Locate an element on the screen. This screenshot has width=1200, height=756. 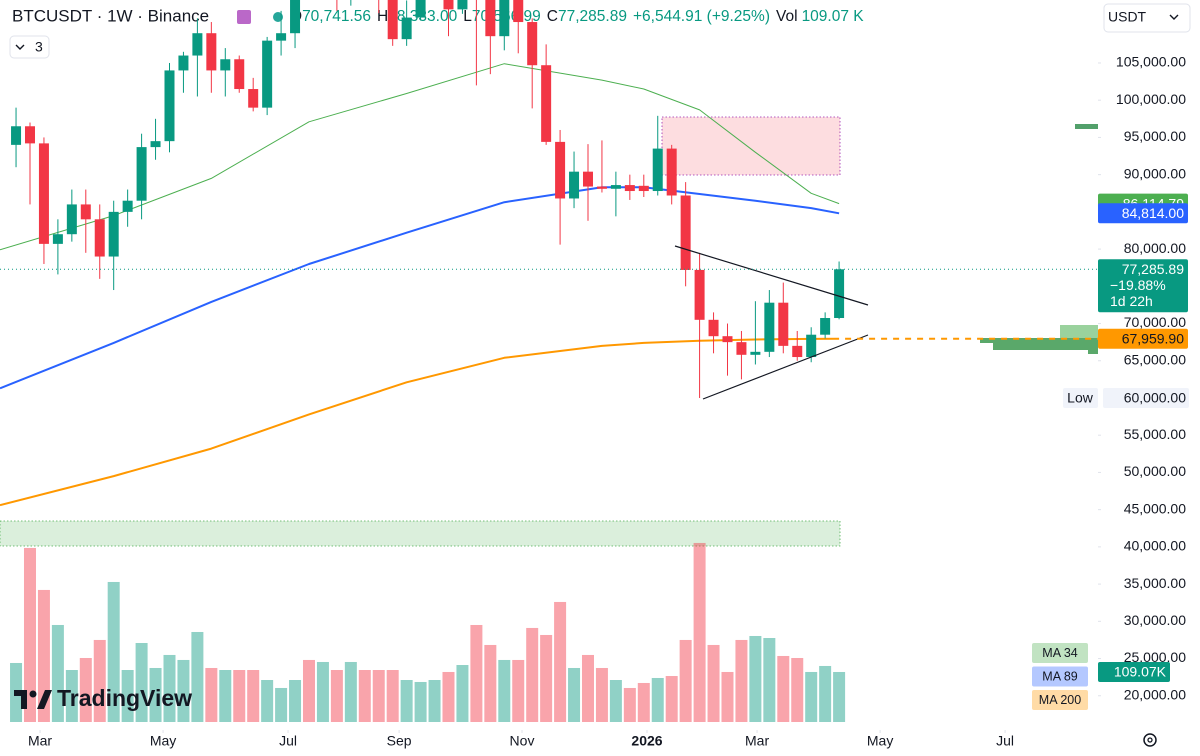
settings-button is located at coordinates (1150, 740).